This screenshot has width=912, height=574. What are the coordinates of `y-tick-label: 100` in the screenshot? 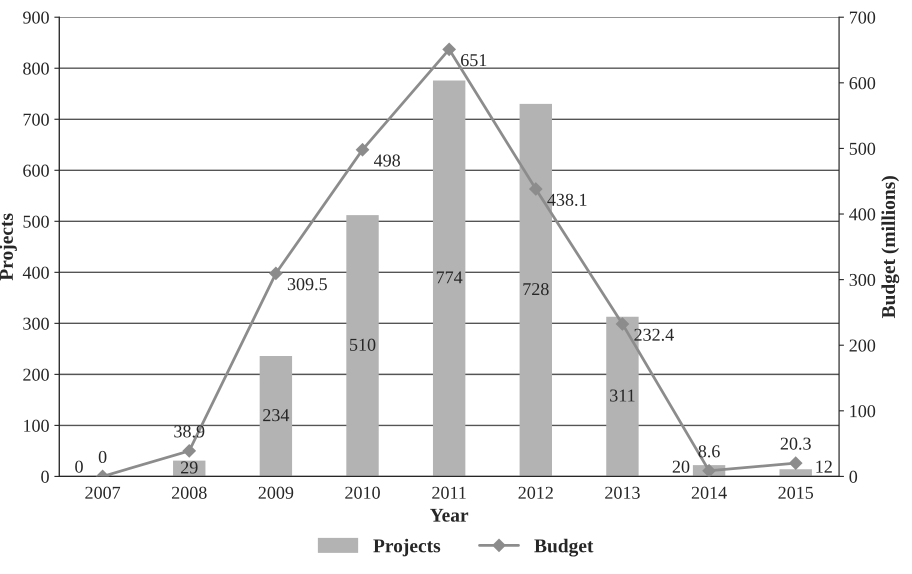 It's located at (36, 426).